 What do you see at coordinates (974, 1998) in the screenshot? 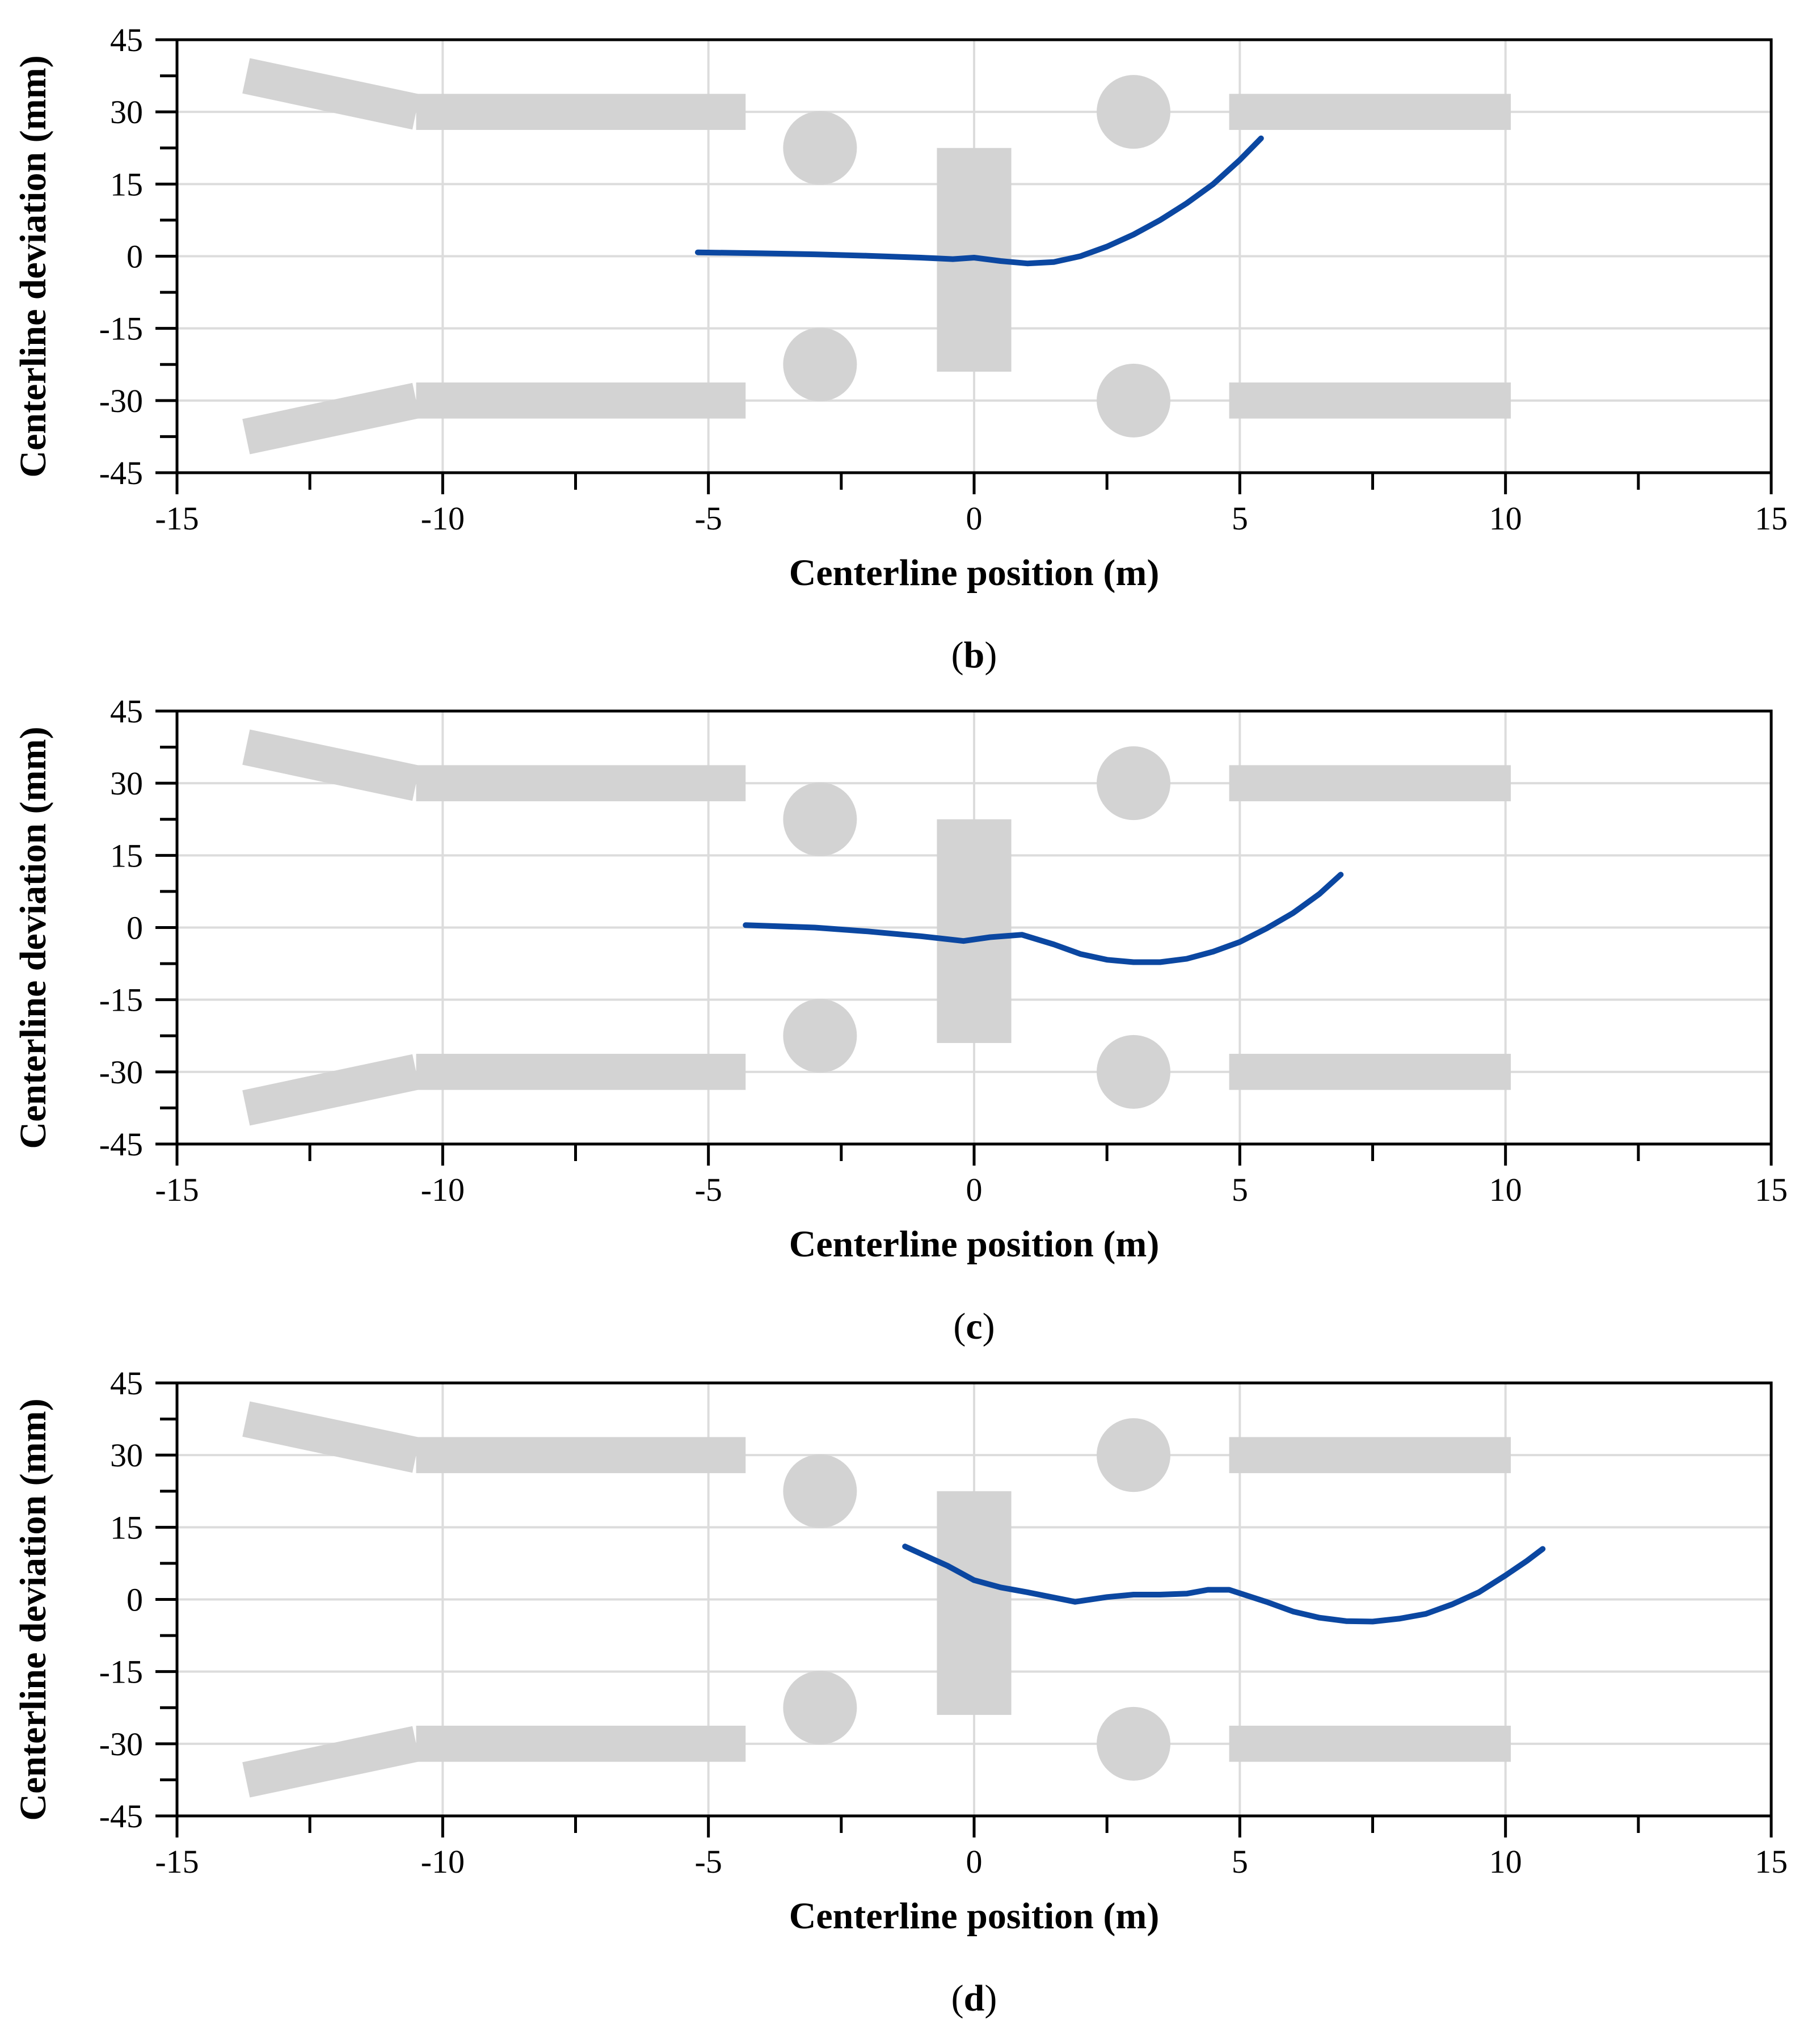
I see `panel-caption: (d)` at bounding box center [974, 1998].